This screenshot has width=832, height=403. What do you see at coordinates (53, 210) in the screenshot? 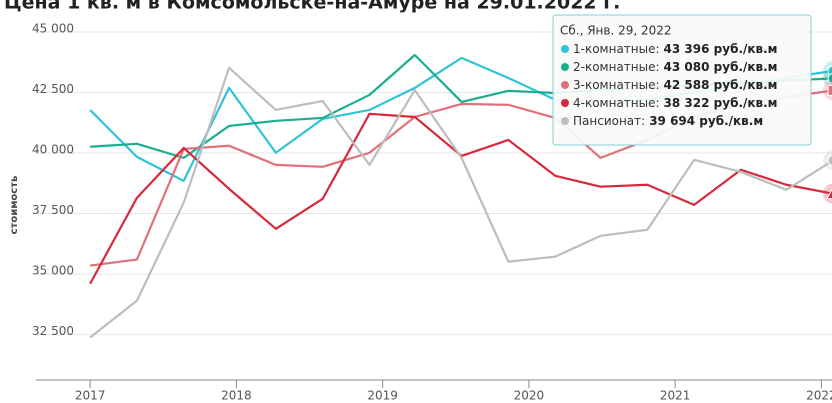
I see `y-tick-label: 37 500` at bounding box center [53, 210].